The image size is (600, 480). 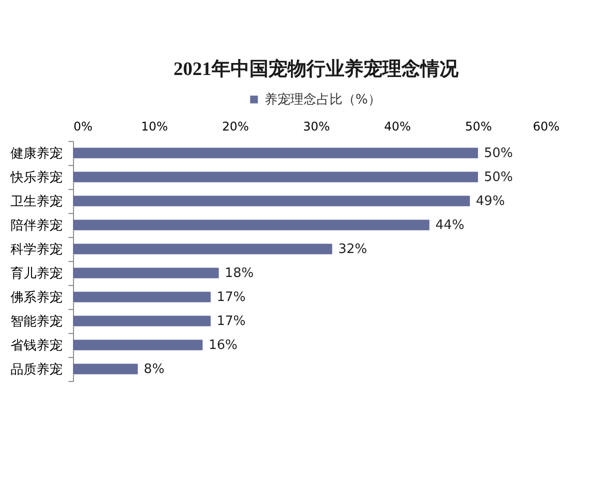 I want to click on data-label: 32%, so click(x=353, y=249).